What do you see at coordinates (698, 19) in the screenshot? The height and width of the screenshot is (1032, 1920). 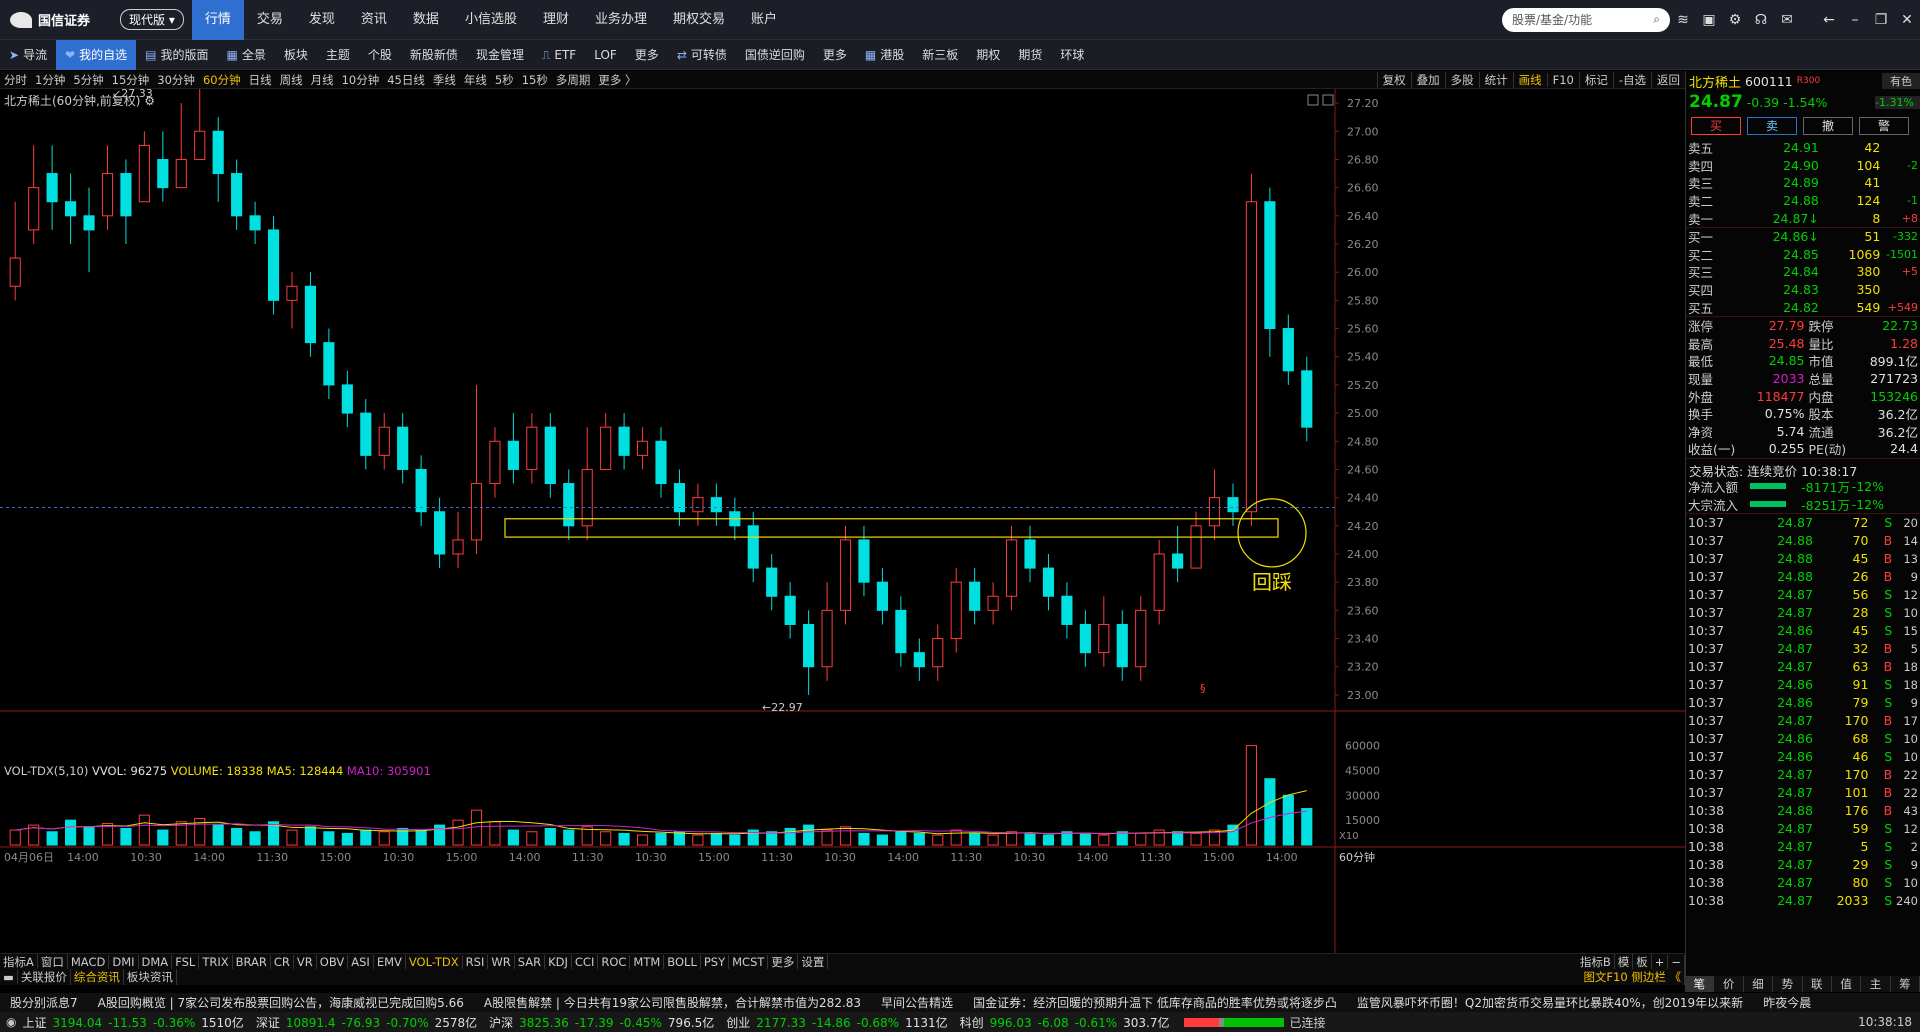 I see `top-nav-item: 期权交易` at bounding box center [698, 19].